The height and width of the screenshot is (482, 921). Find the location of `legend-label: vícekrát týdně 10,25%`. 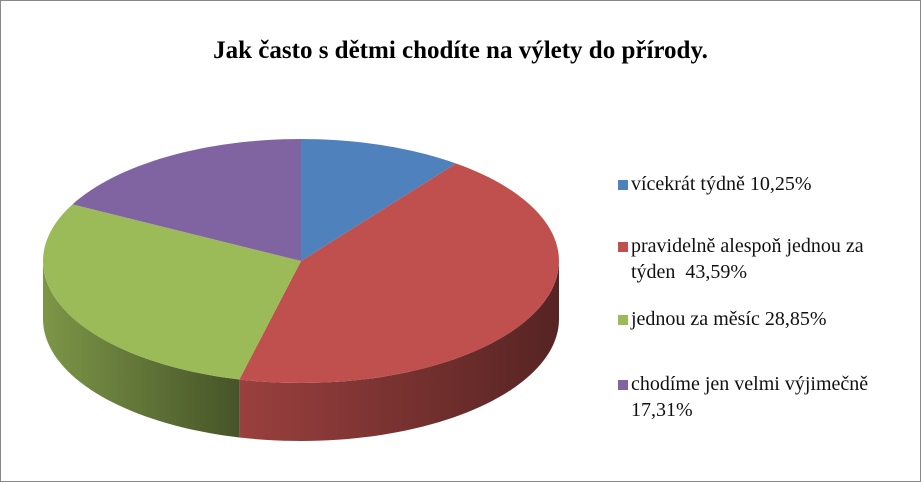

legend-label: vícekrát týdně 10,25% is located at coordinates (721, 184).